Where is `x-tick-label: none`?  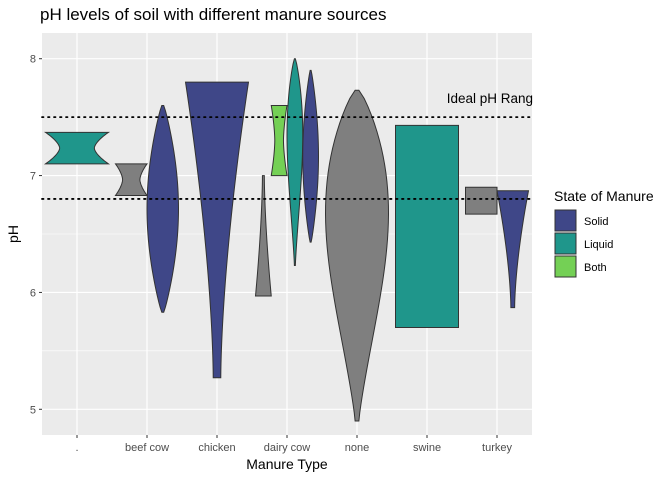 x-tick-label: none is located at coordinates (357, 448).